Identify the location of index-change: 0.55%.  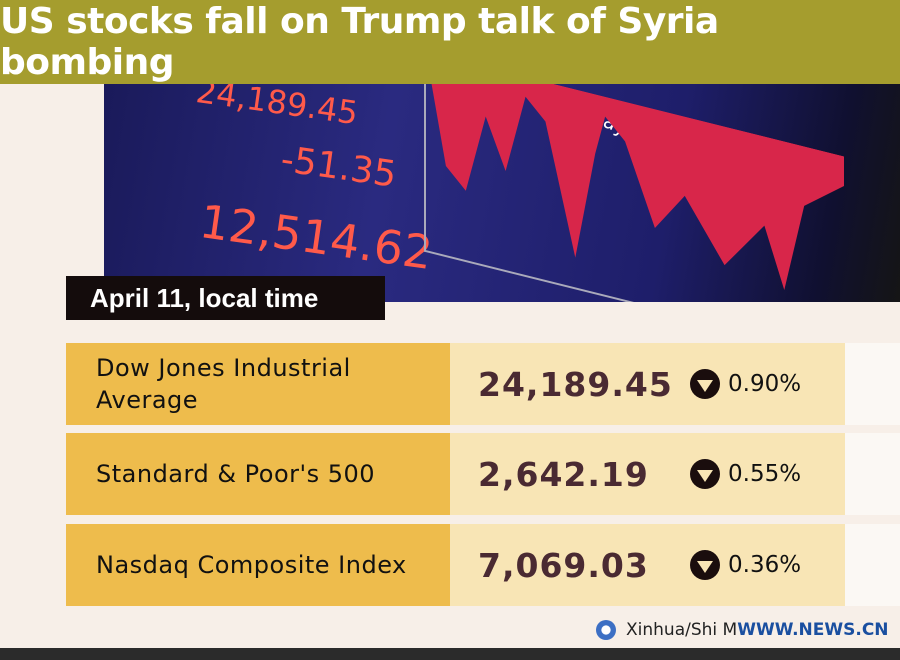
(765, 474).